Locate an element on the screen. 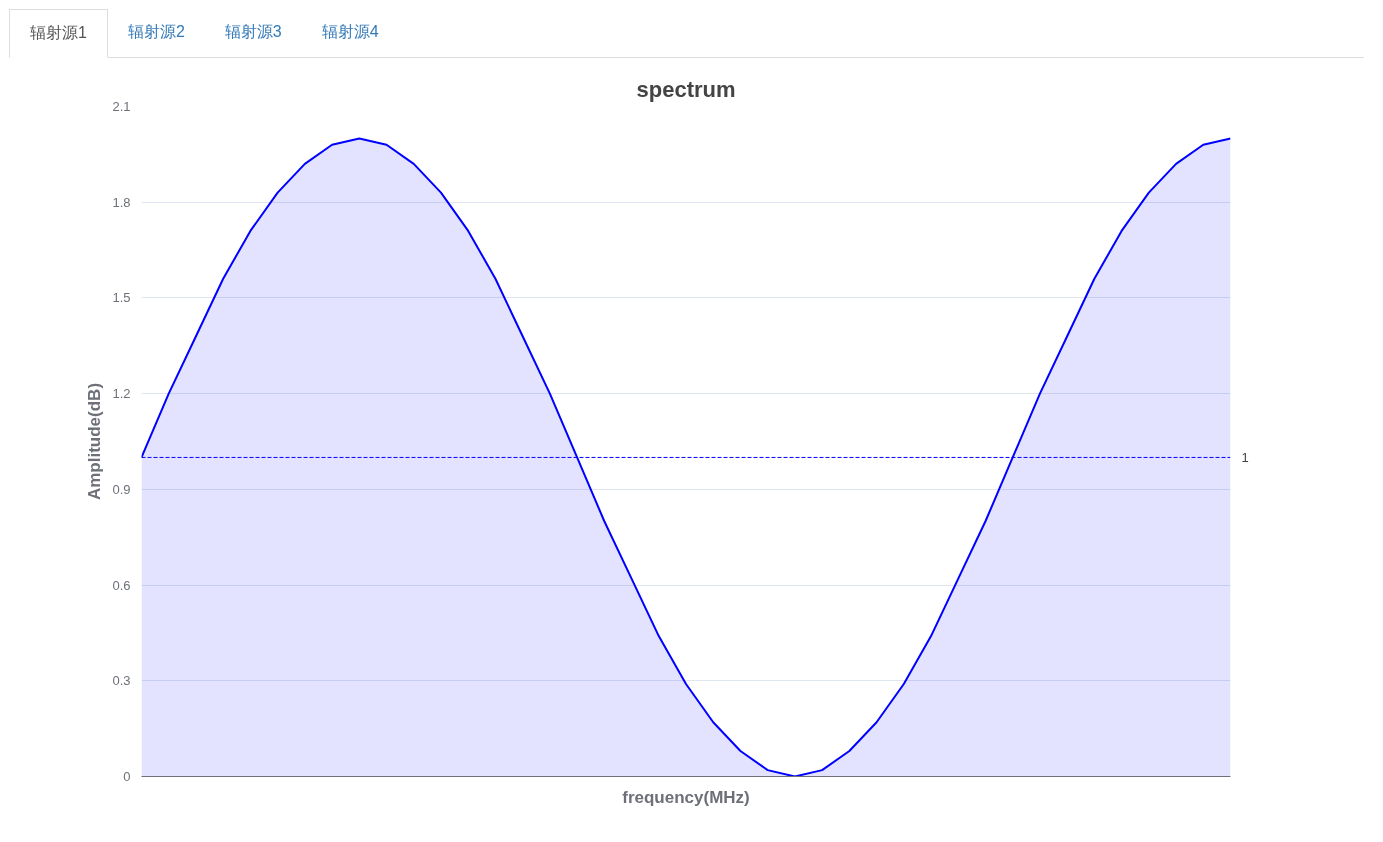 This screenshot has width=1383, height=842. y-axis-title: Amplitude(dB) is located at coordinates (95, 441).